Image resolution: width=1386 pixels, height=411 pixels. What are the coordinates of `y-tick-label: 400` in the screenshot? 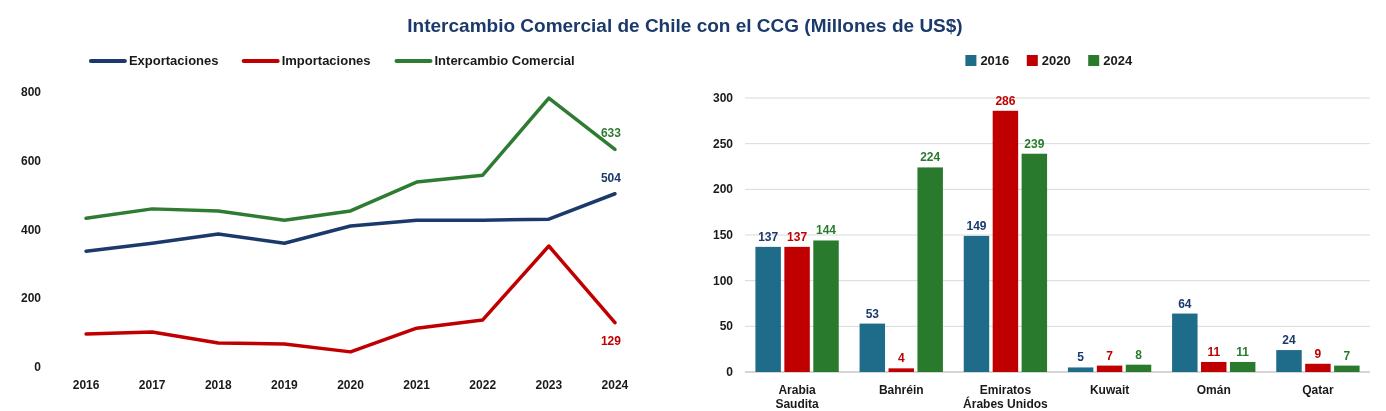 It's located at (31, 229).